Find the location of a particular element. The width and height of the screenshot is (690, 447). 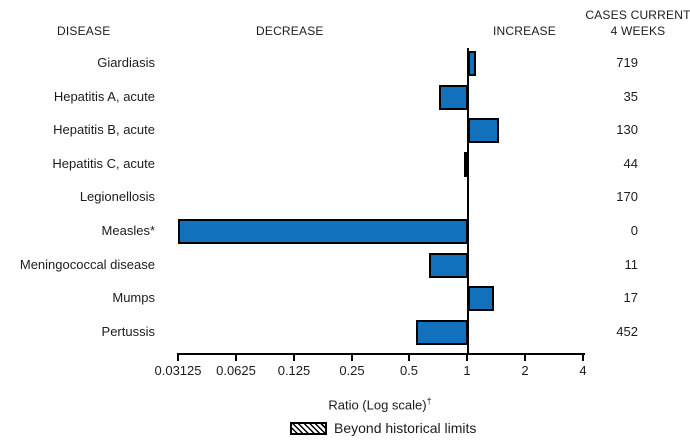

column-header-disease: DISEASE is located at coordinates (84, 31).